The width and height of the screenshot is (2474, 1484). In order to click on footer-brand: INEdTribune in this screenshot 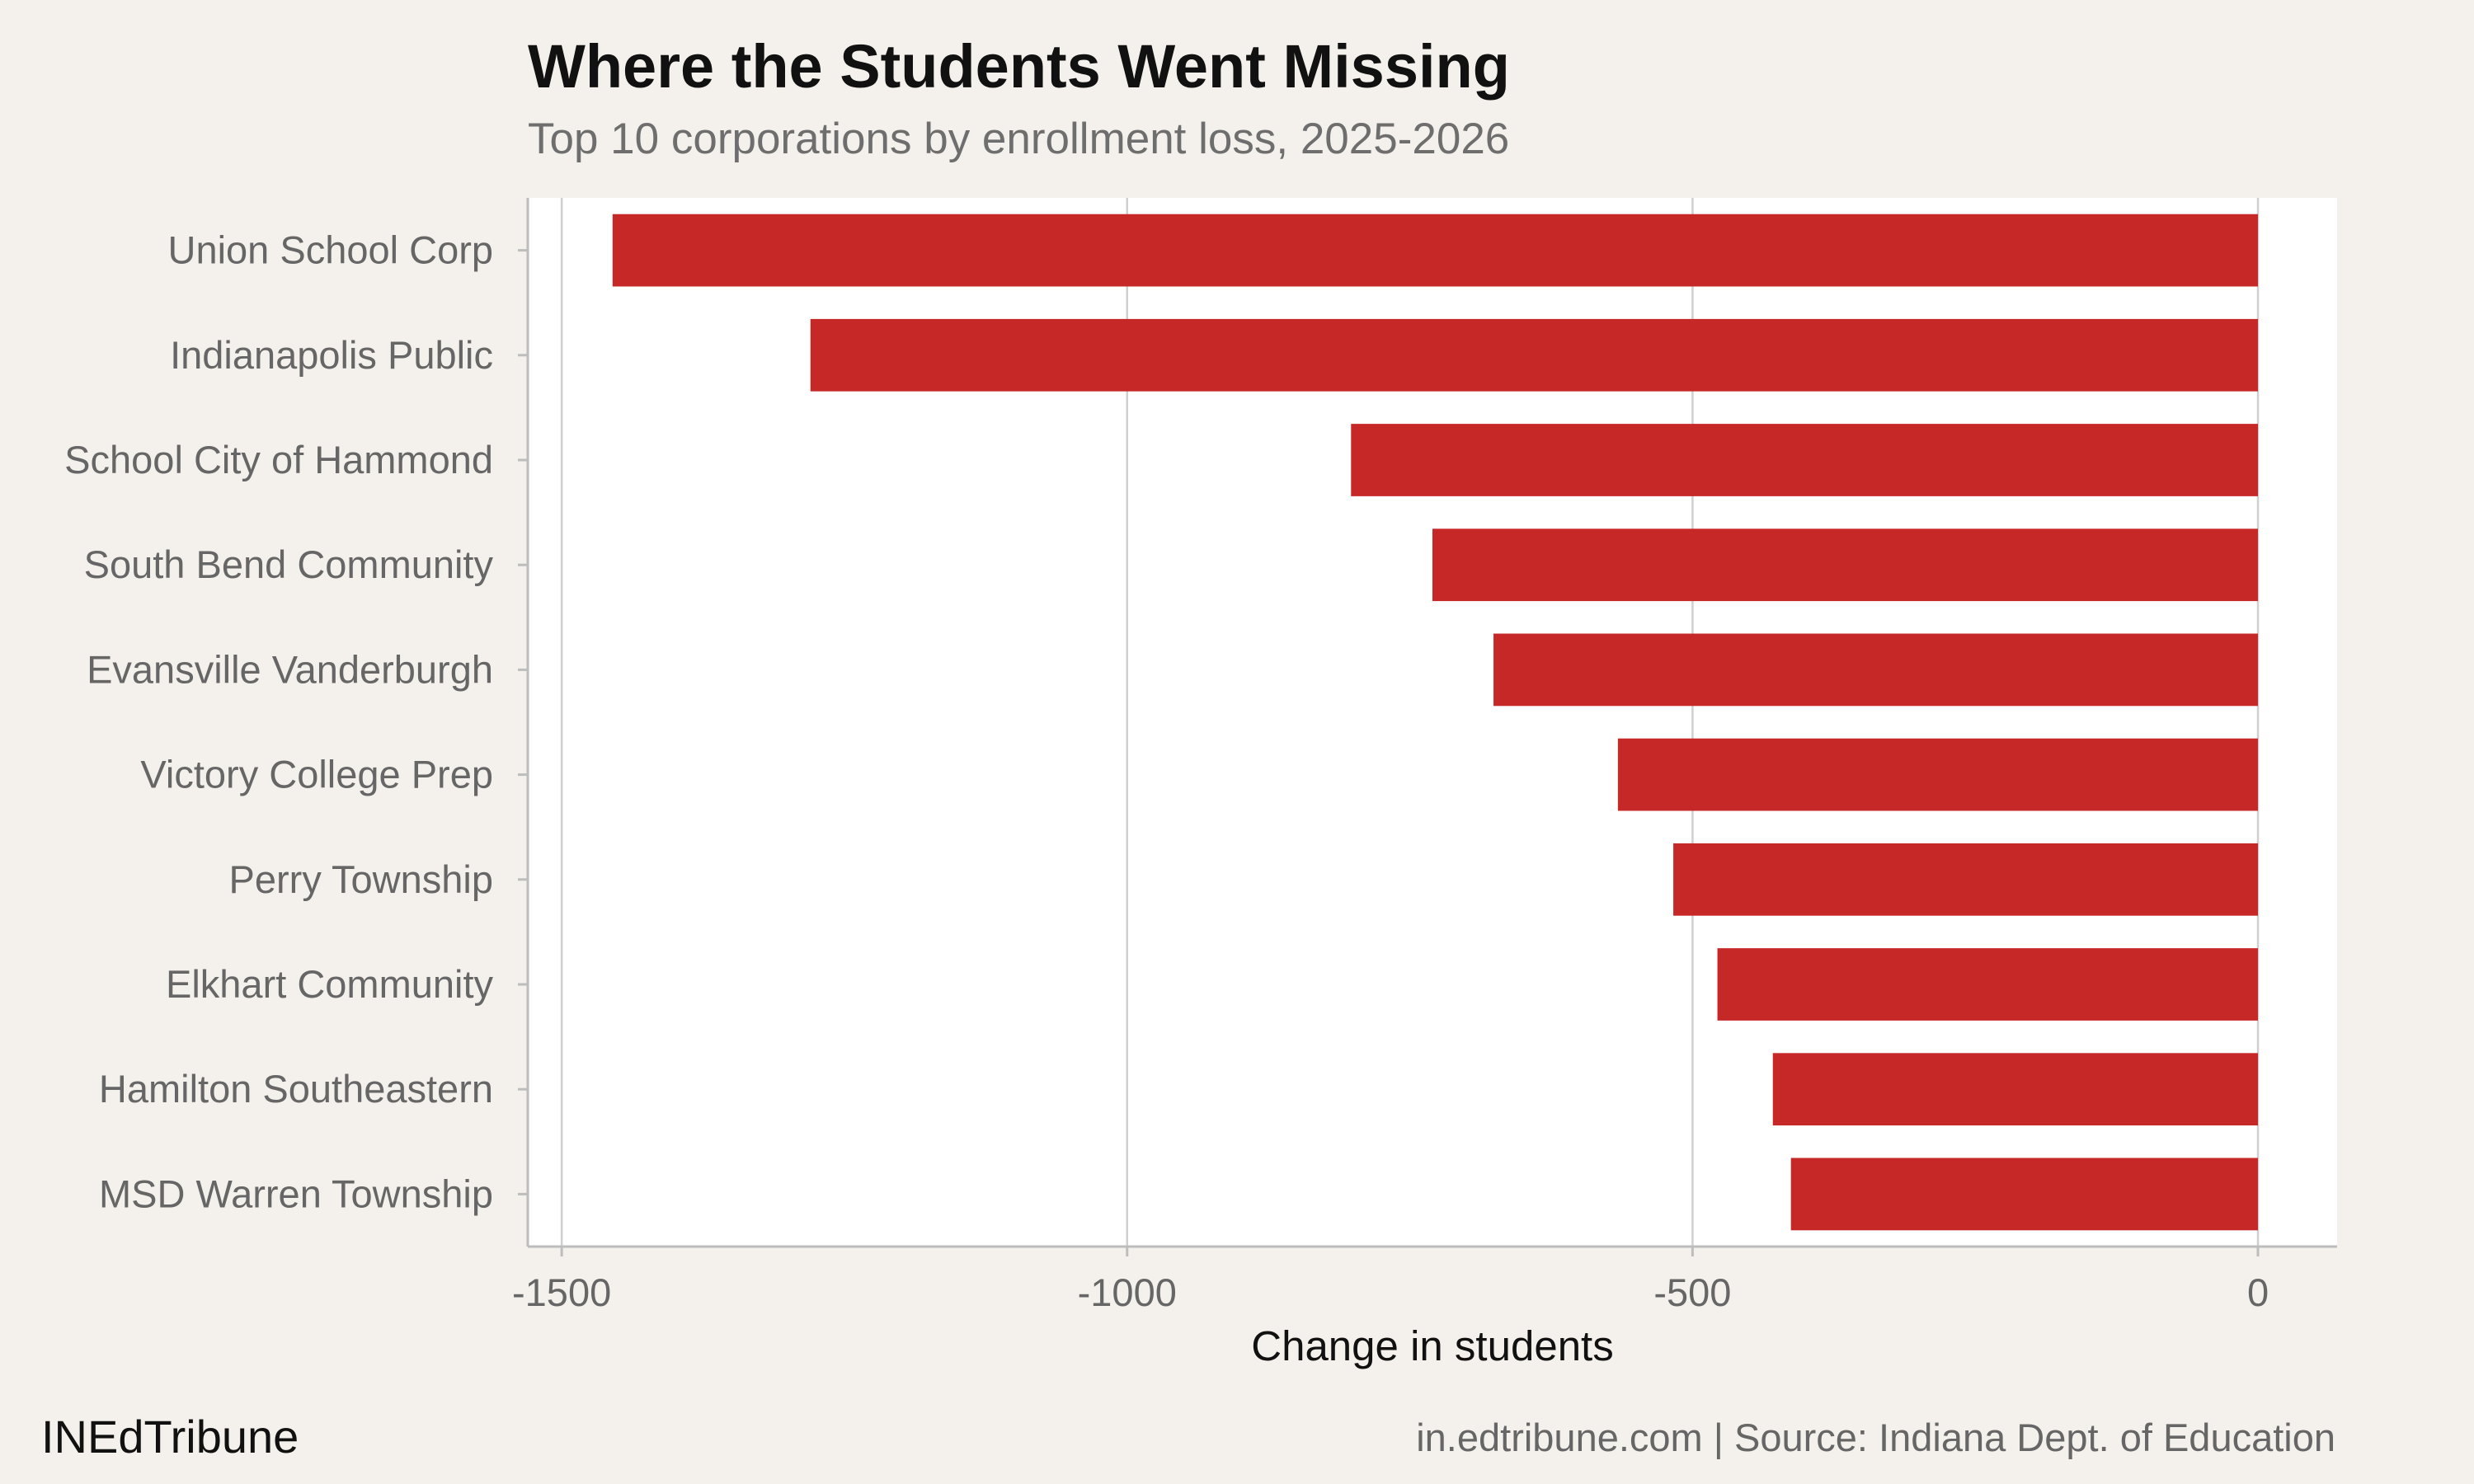, I will do `click(170, 1437)`.